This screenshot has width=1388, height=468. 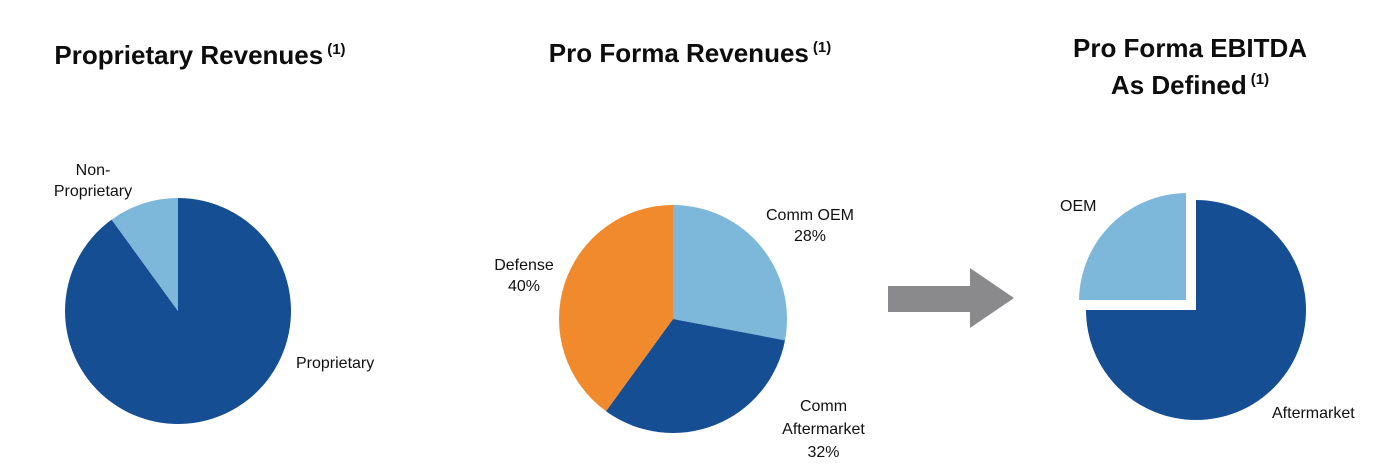 I want to click on chart-title-pro-forma-revenues: Pro Forma Revenues (1), so click(x=690, y=50).